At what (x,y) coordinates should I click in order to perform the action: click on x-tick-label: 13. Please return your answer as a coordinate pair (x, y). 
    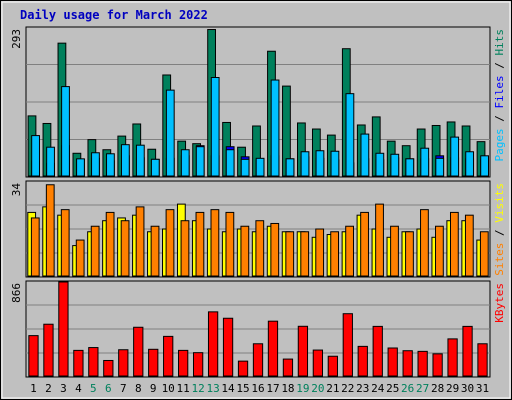
    Looking at the image, I should click on (212, 388).